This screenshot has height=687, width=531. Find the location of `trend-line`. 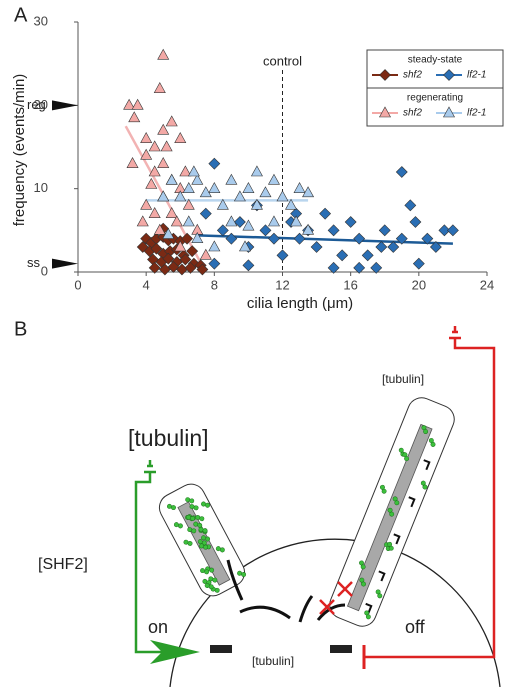

trend-line is located at coordinates (325, 239).